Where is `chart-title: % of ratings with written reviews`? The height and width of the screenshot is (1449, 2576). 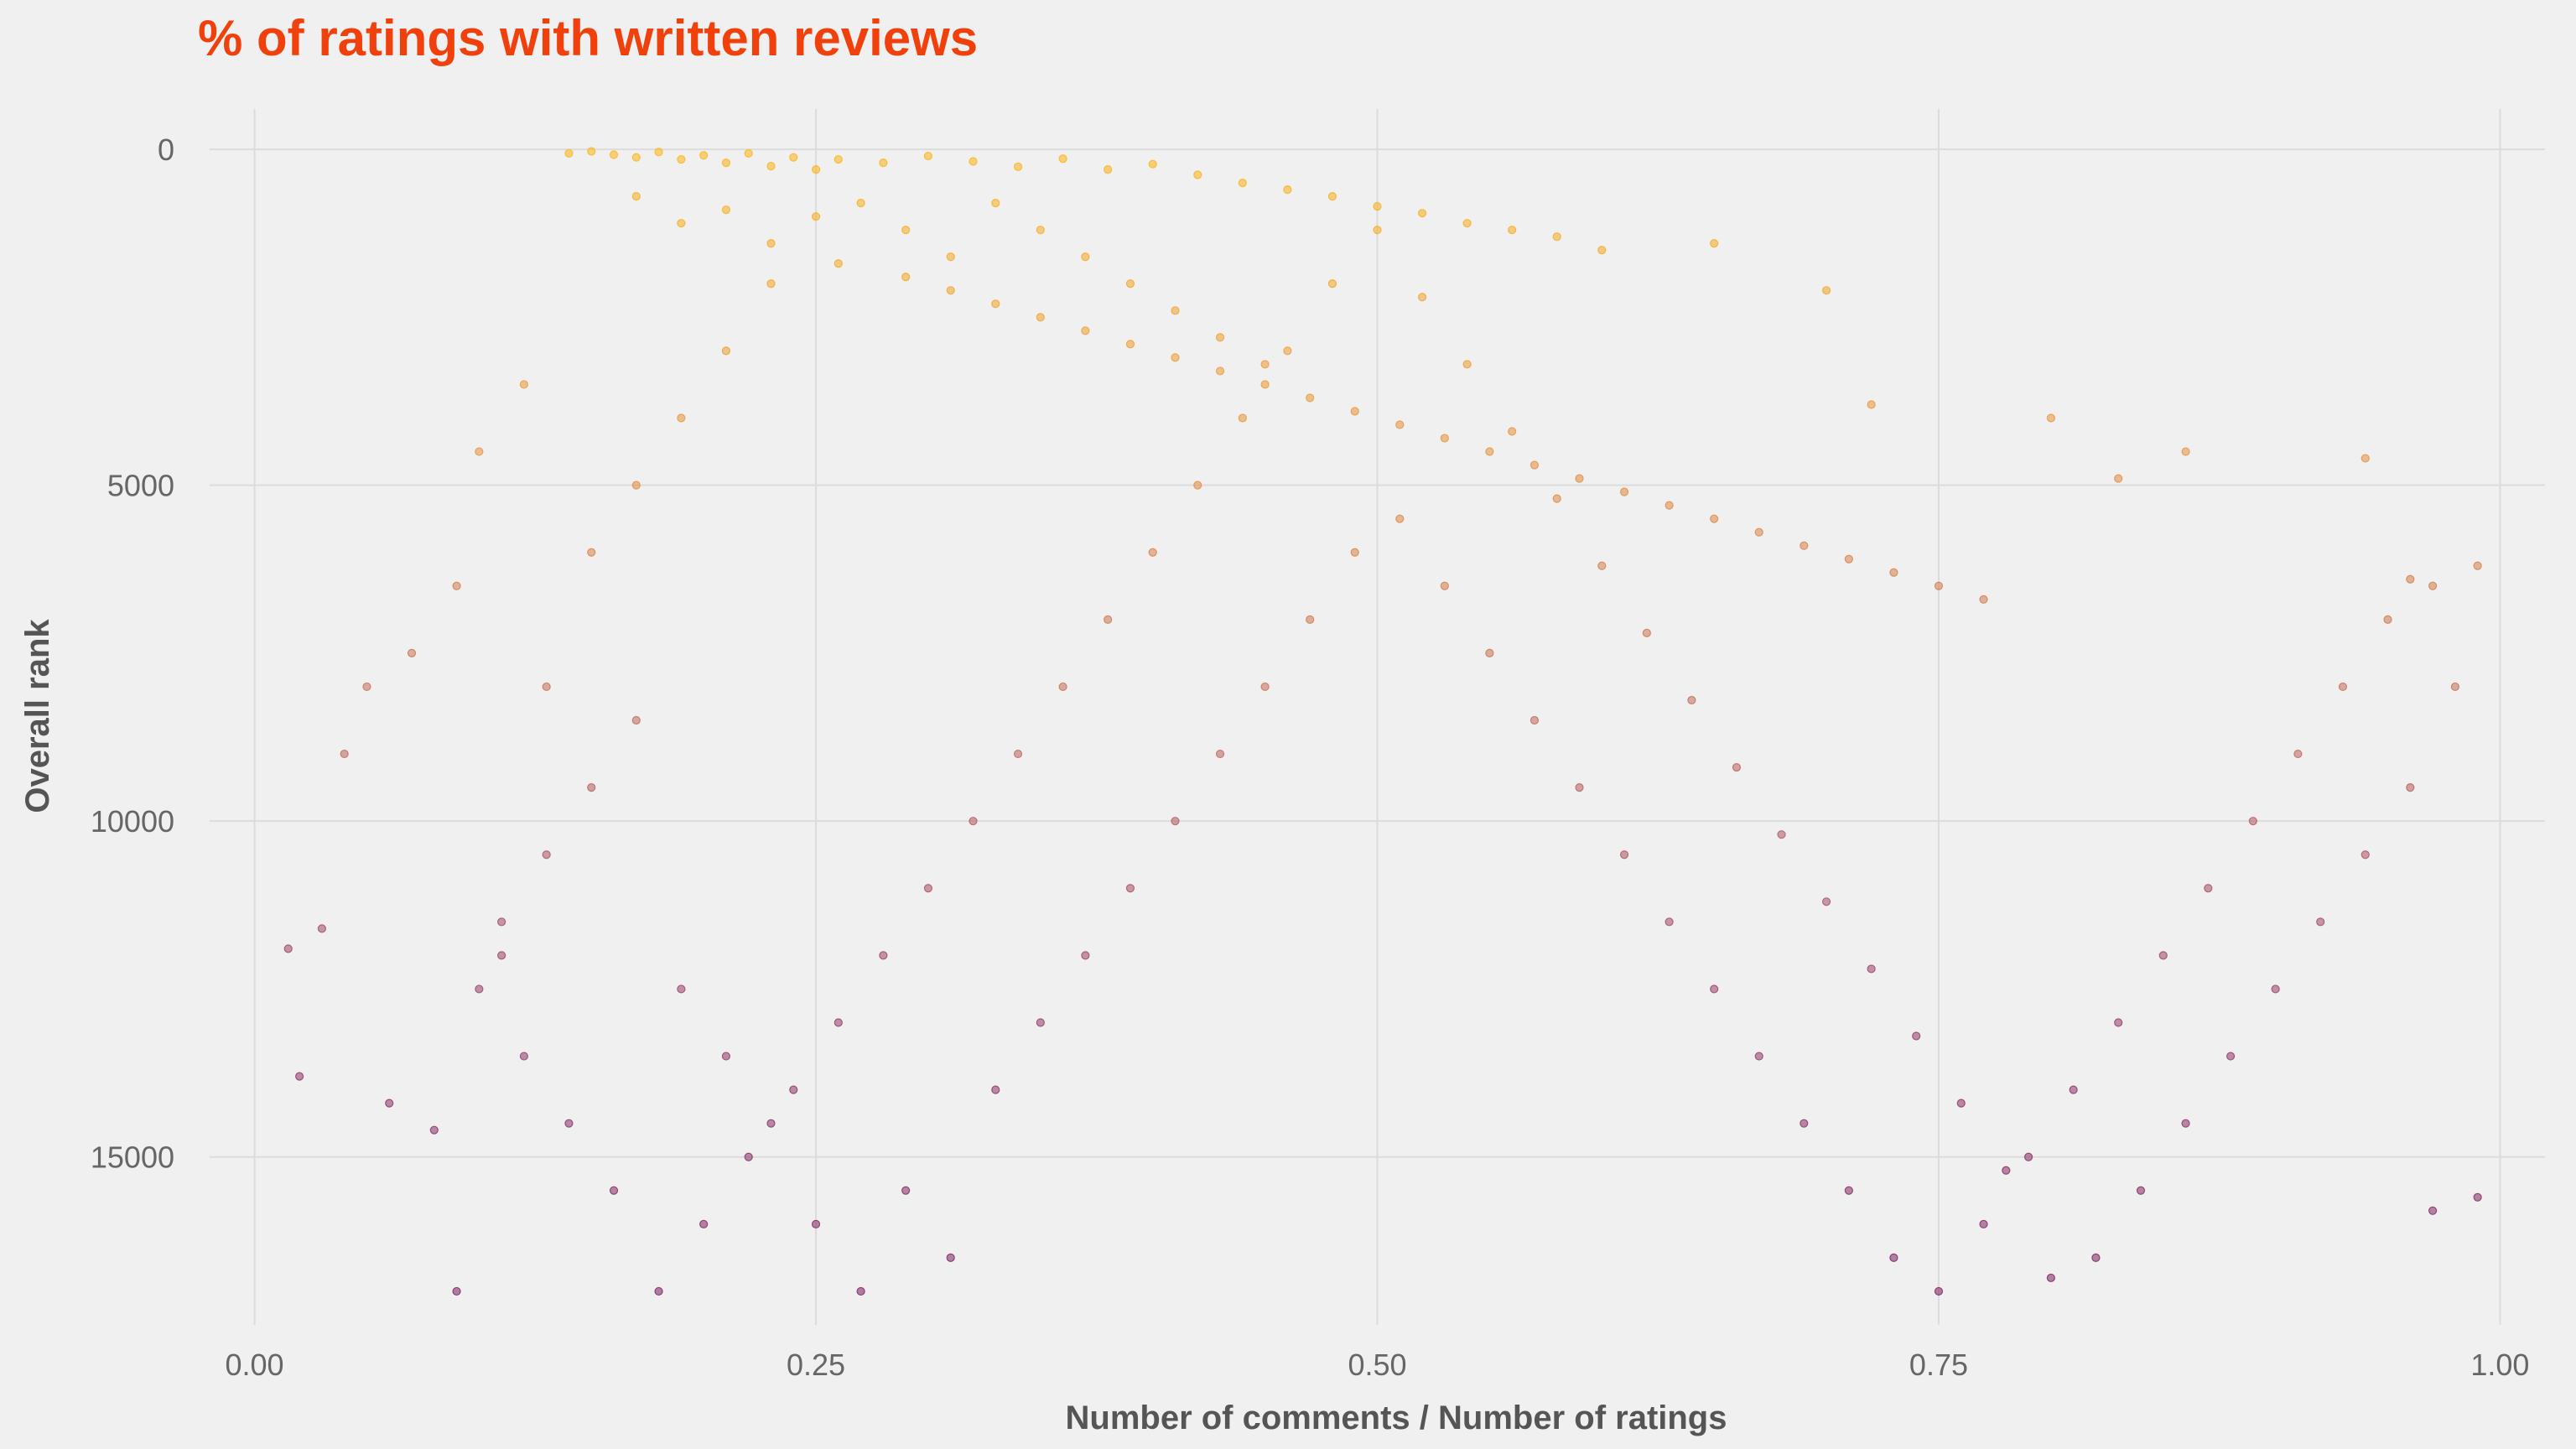 chart-title: % of ratings with written reviews is located at coordinates (588, 38).